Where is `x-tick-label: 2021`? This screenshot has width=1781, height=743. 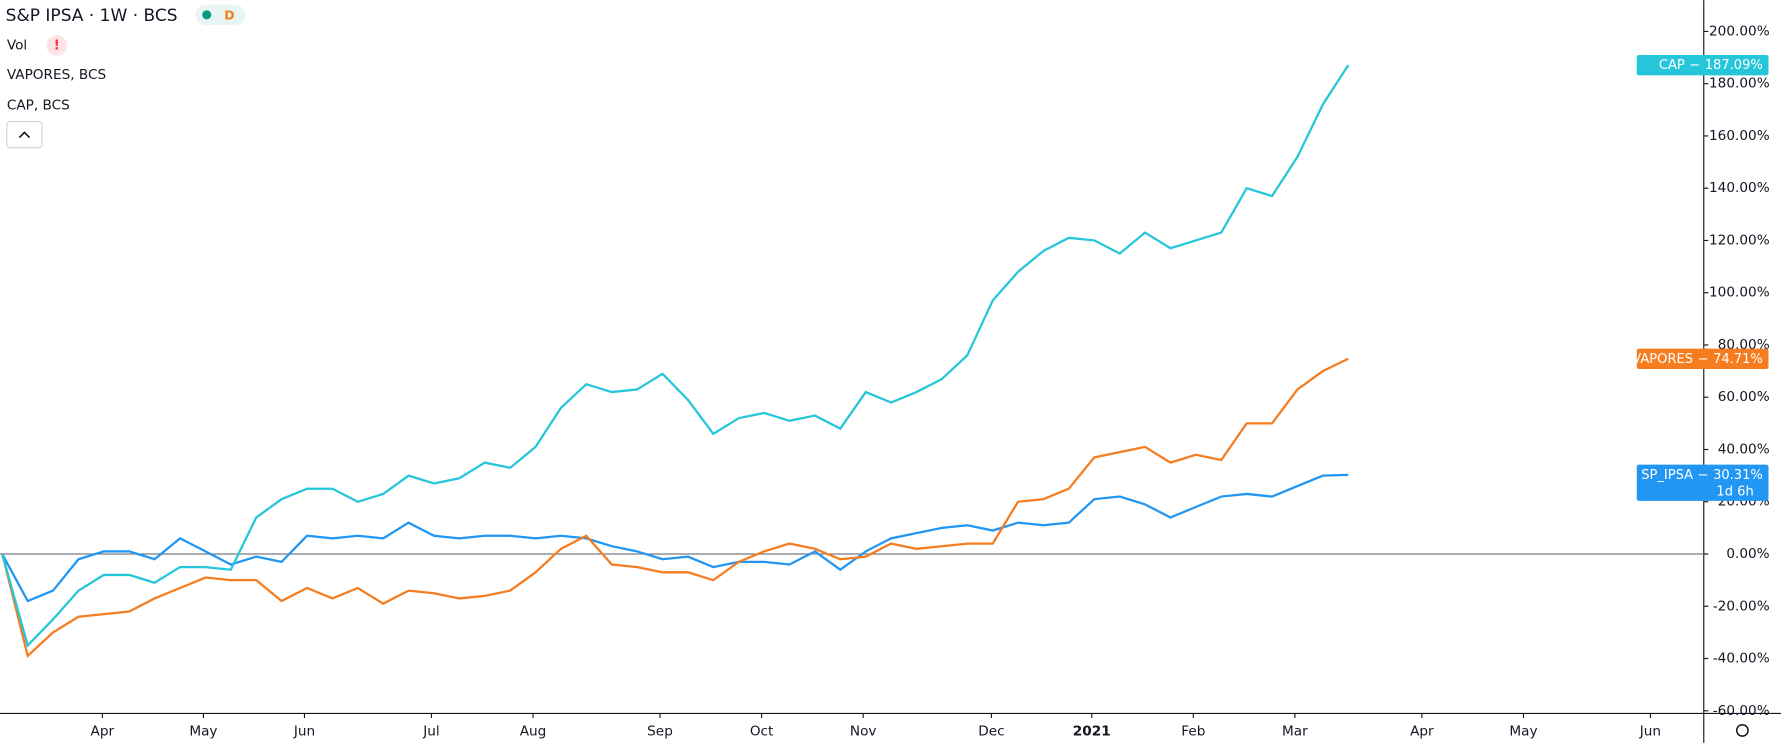
x-tick-label: 2021 is located at coordinates (1092, 732).